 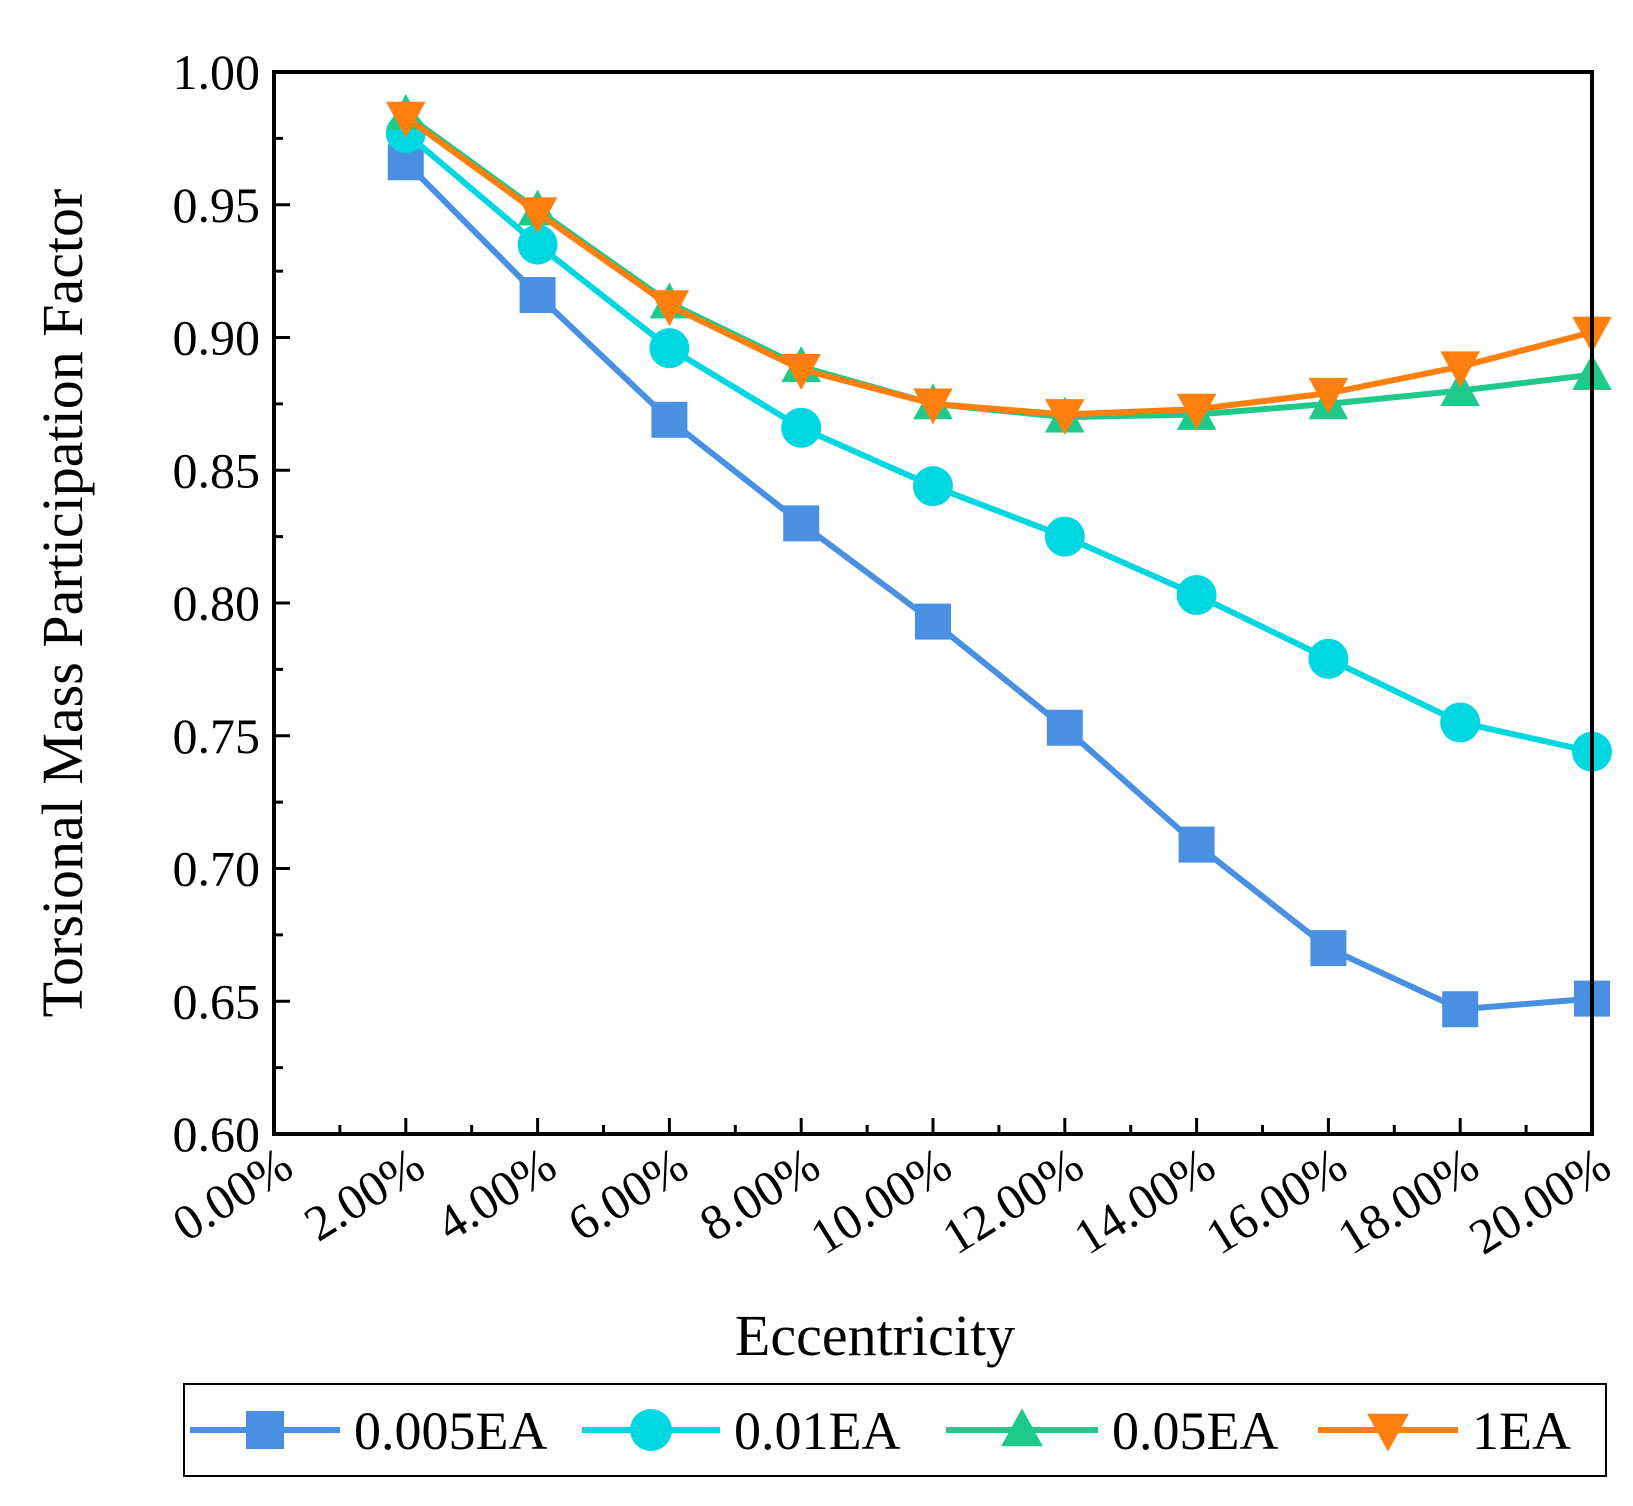 What do you see at coordinates (875, 1335) in the screenshot?
I see `x-axis-title: Eccentricity` at bounding box center [875, 1335].